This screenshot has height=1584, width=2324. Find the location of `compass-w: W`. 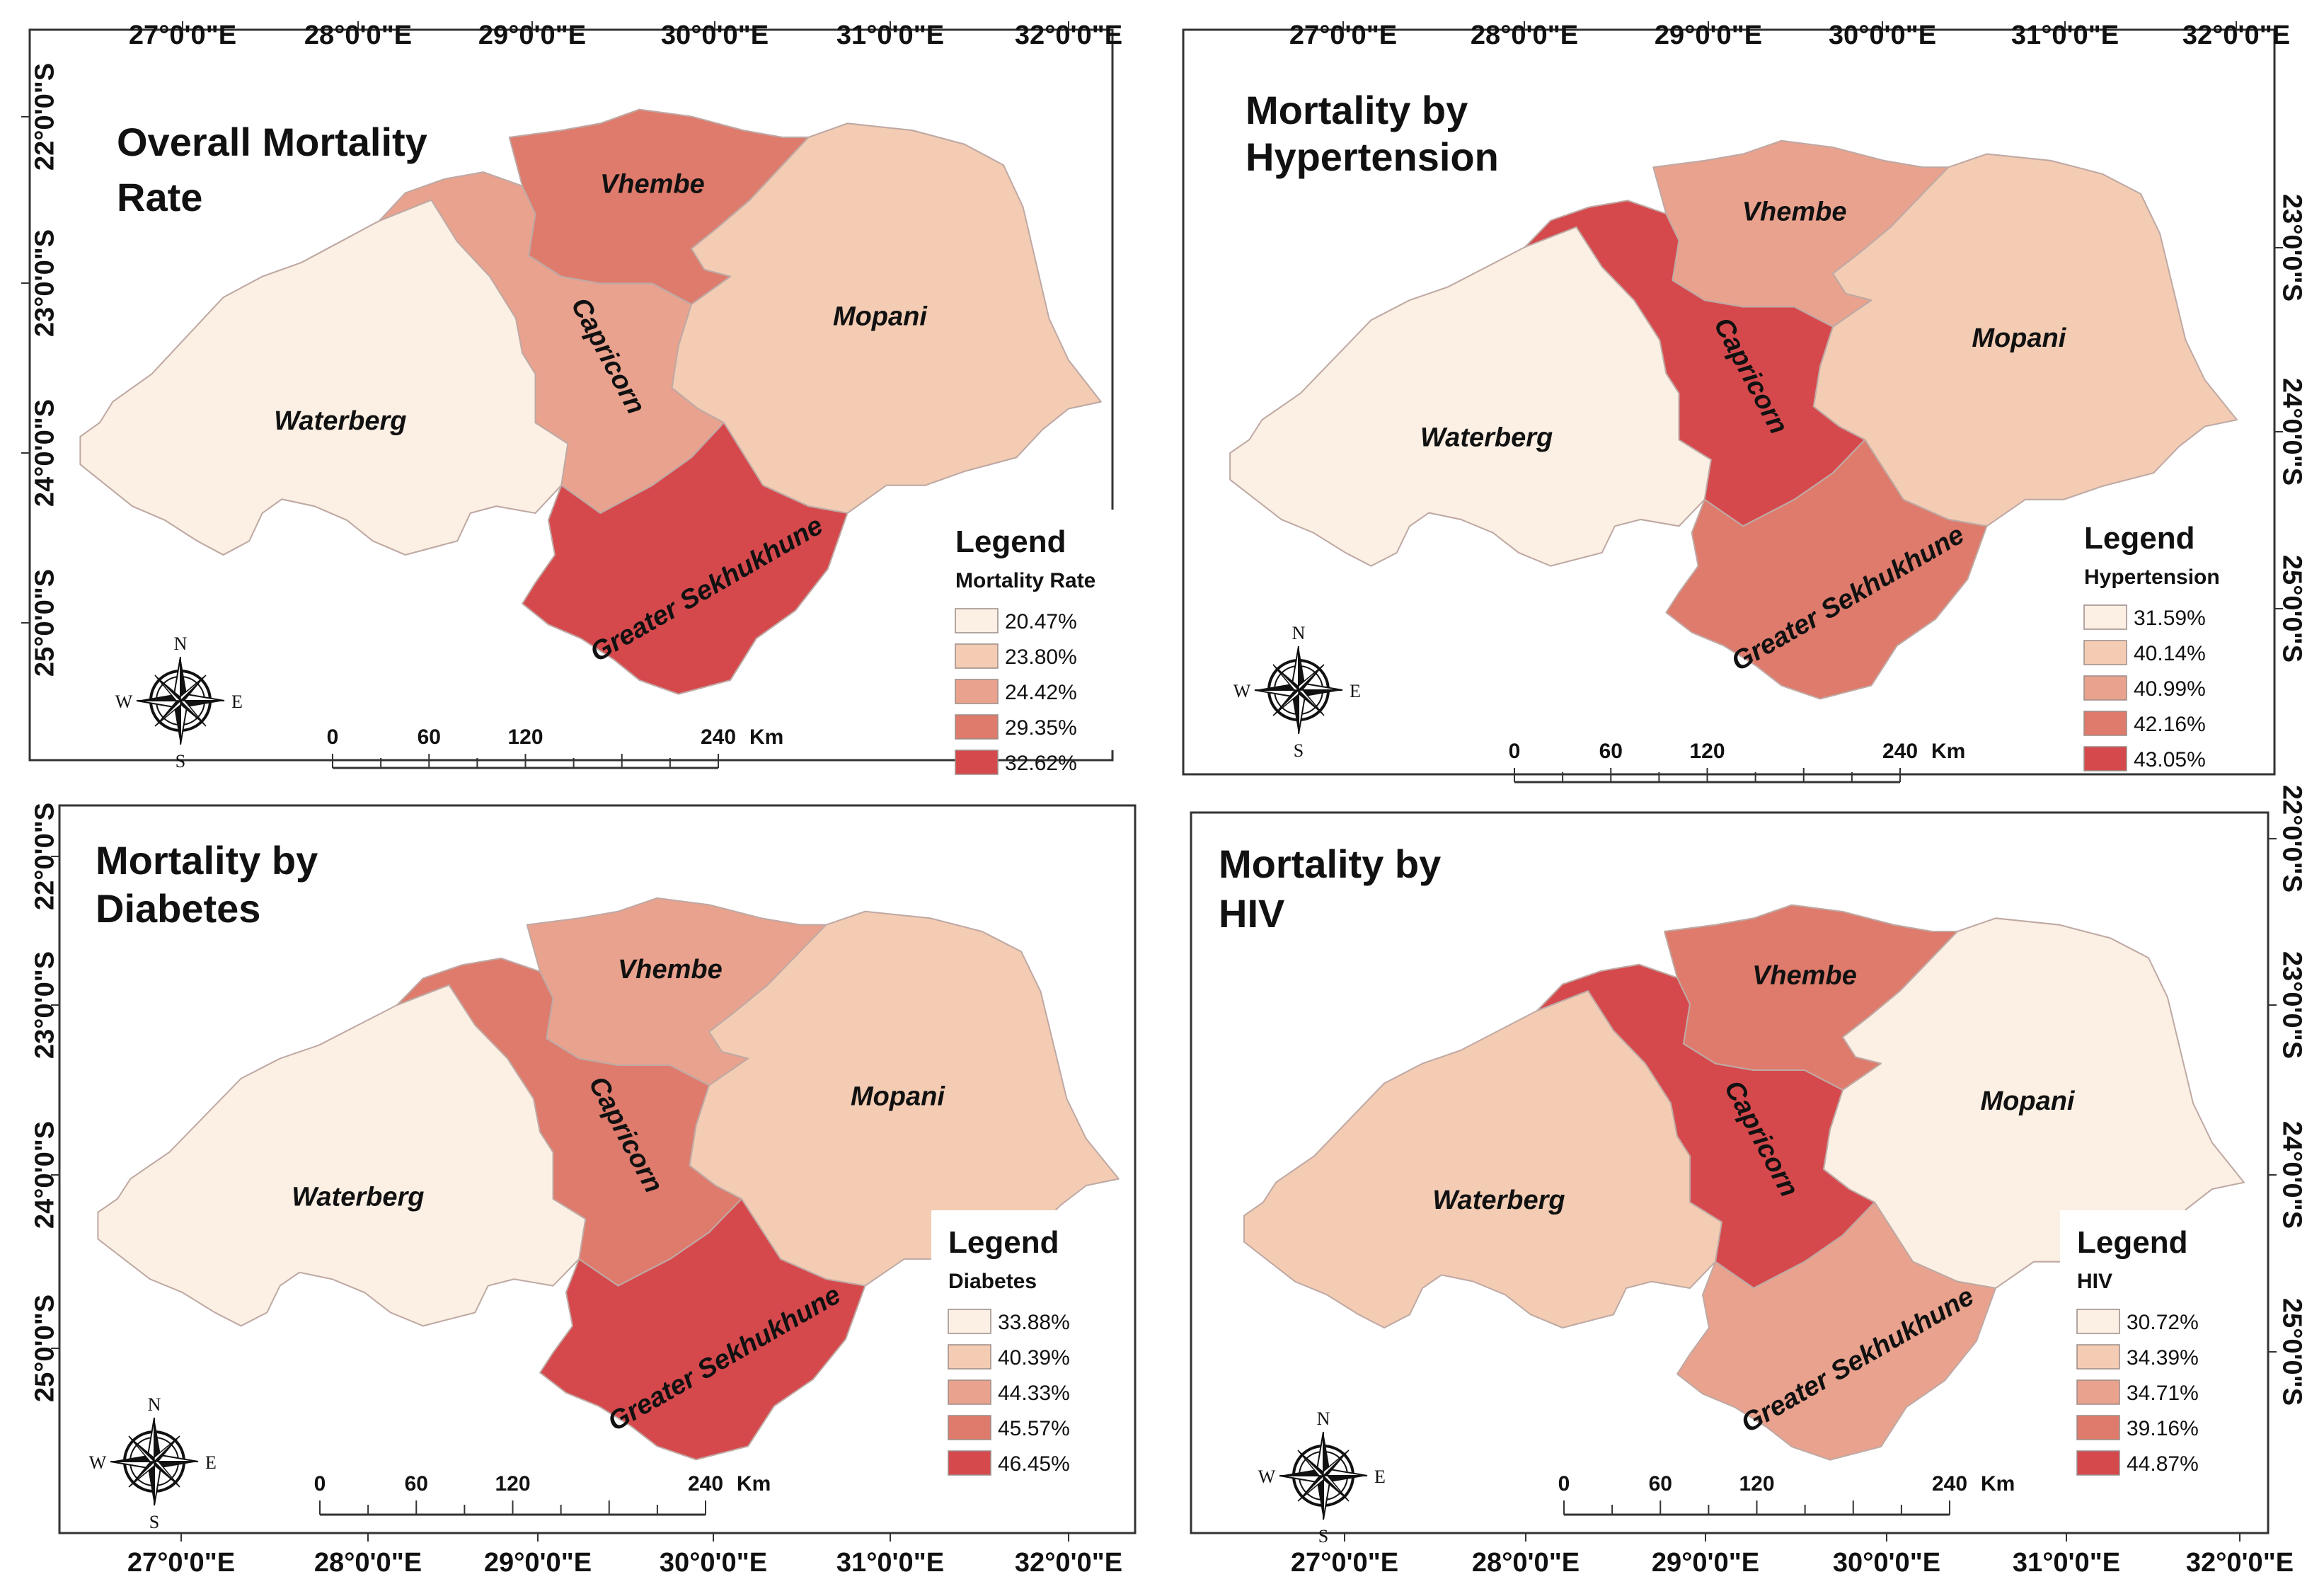

compass-w: W is located at coordinates (124, 701).